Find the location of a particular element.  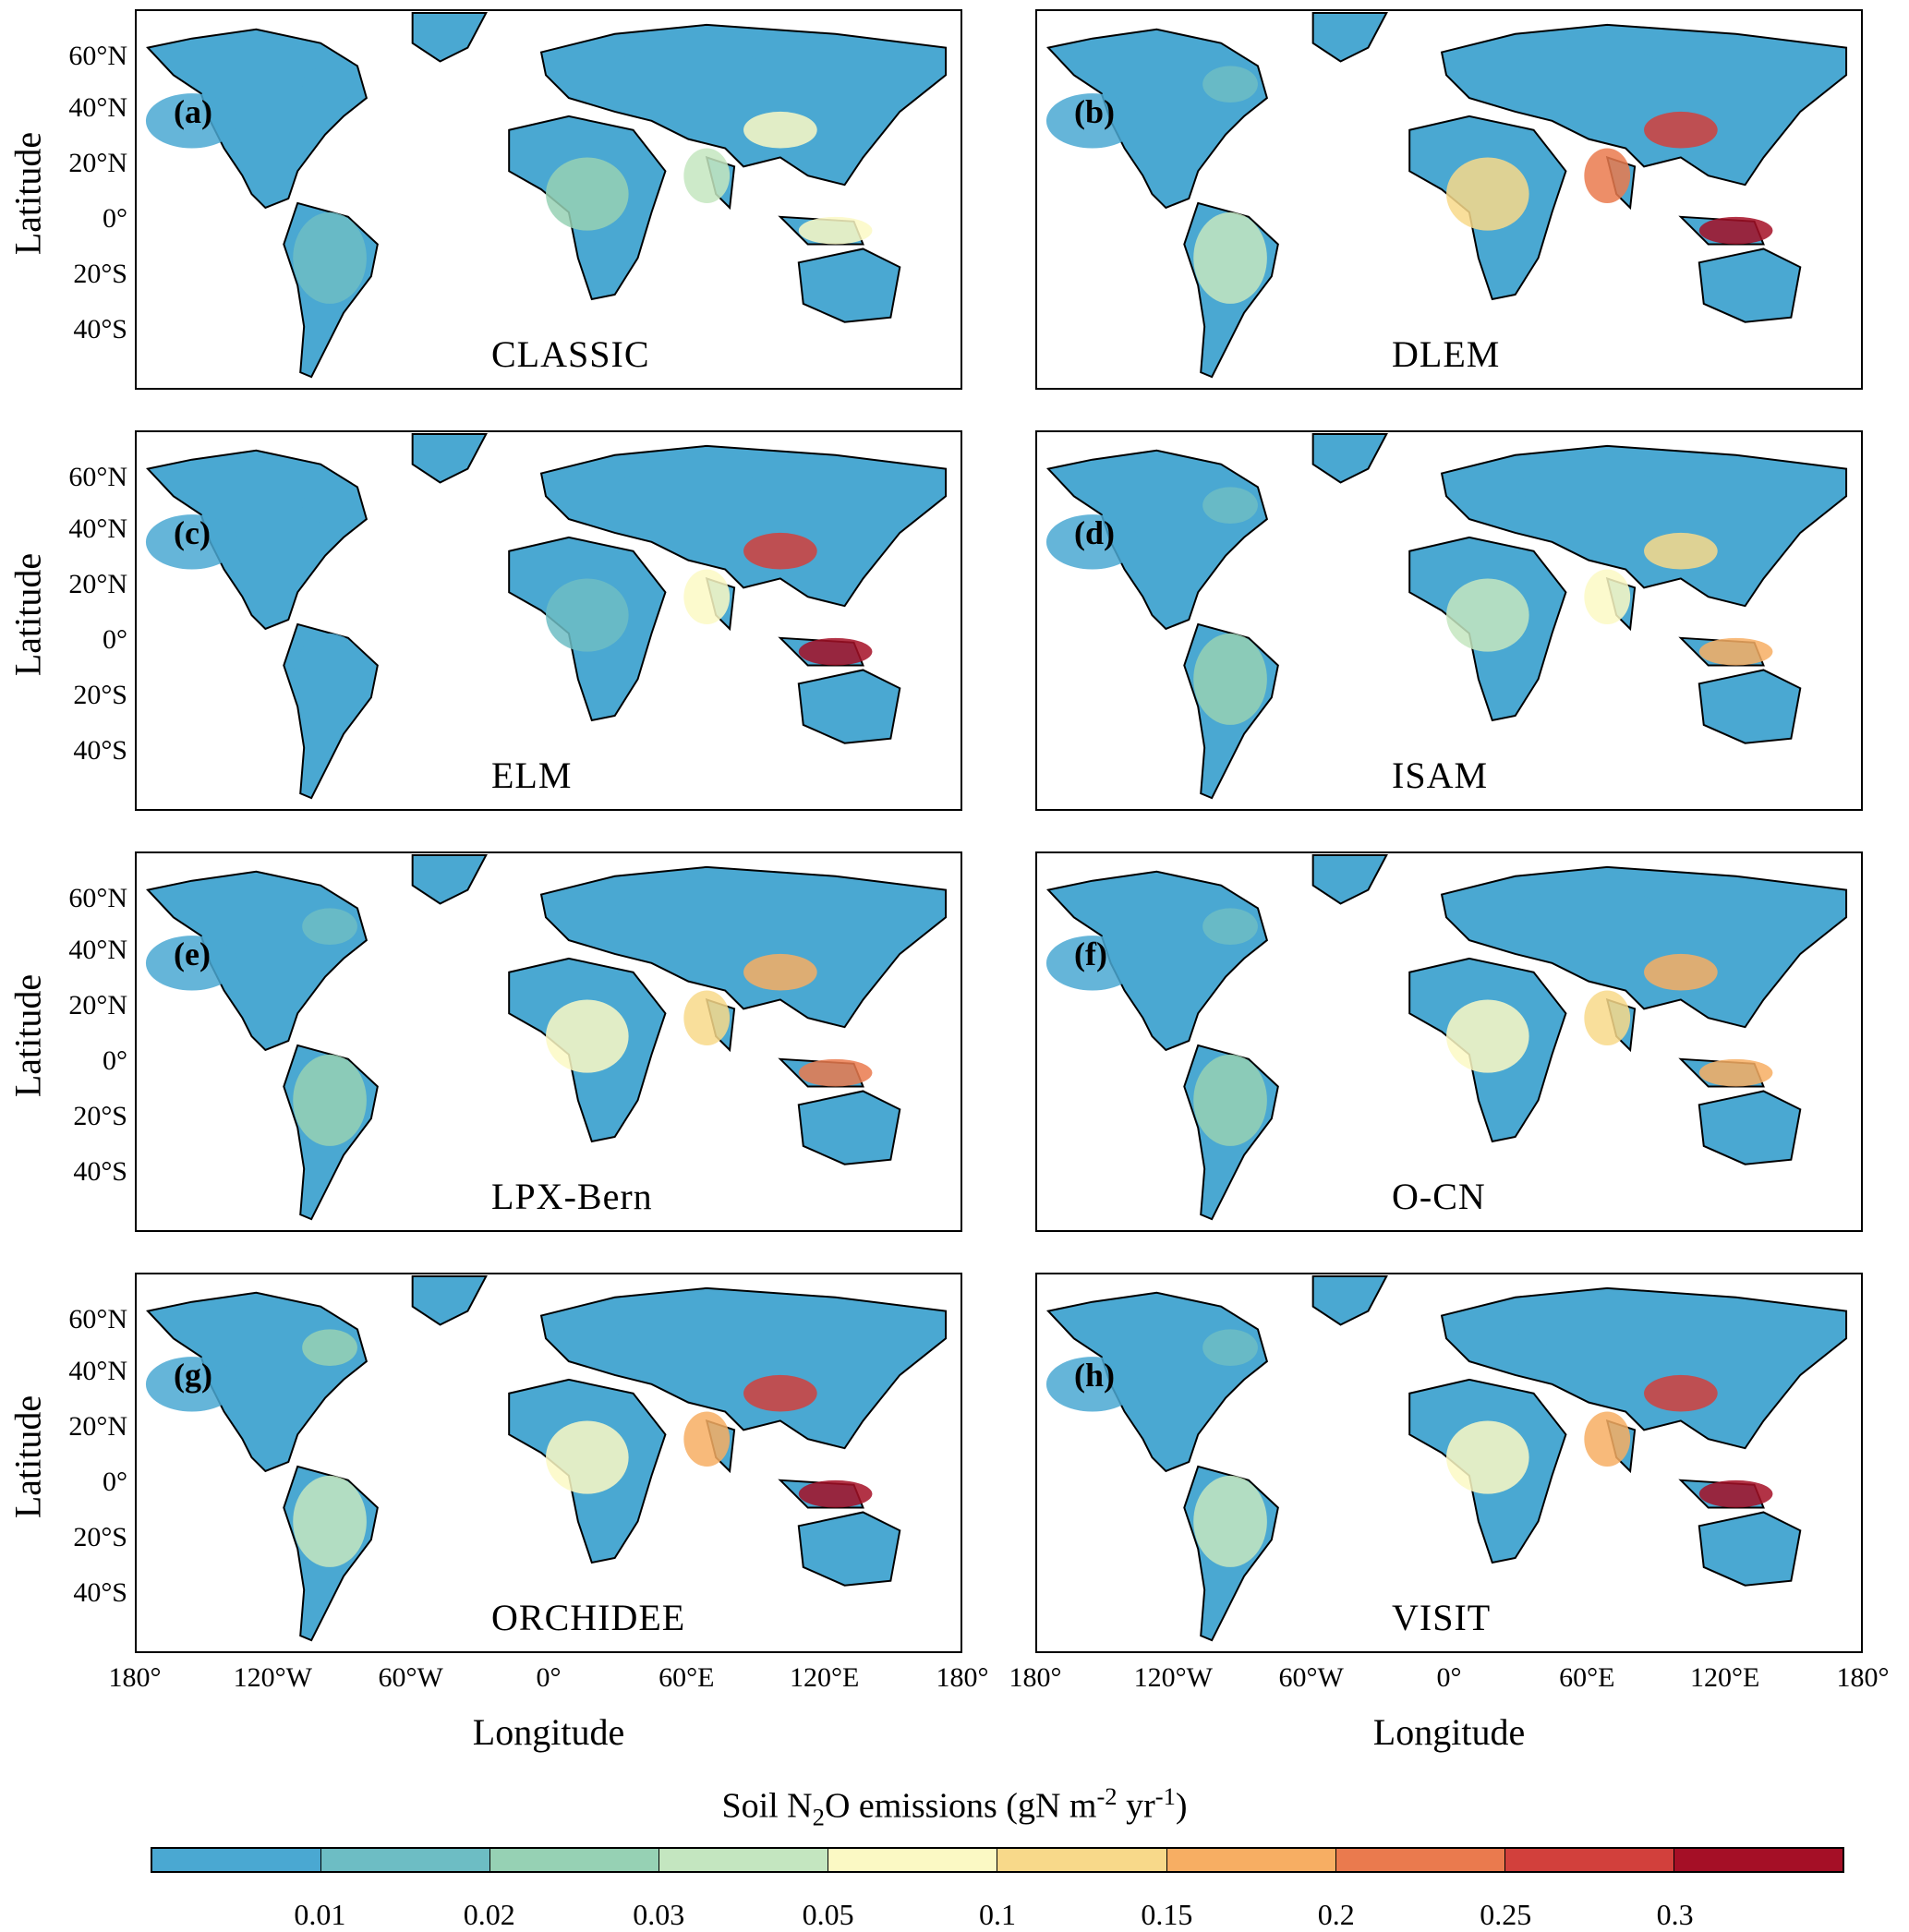

panel-letter: (b) is located at coordinates (1094, 112).